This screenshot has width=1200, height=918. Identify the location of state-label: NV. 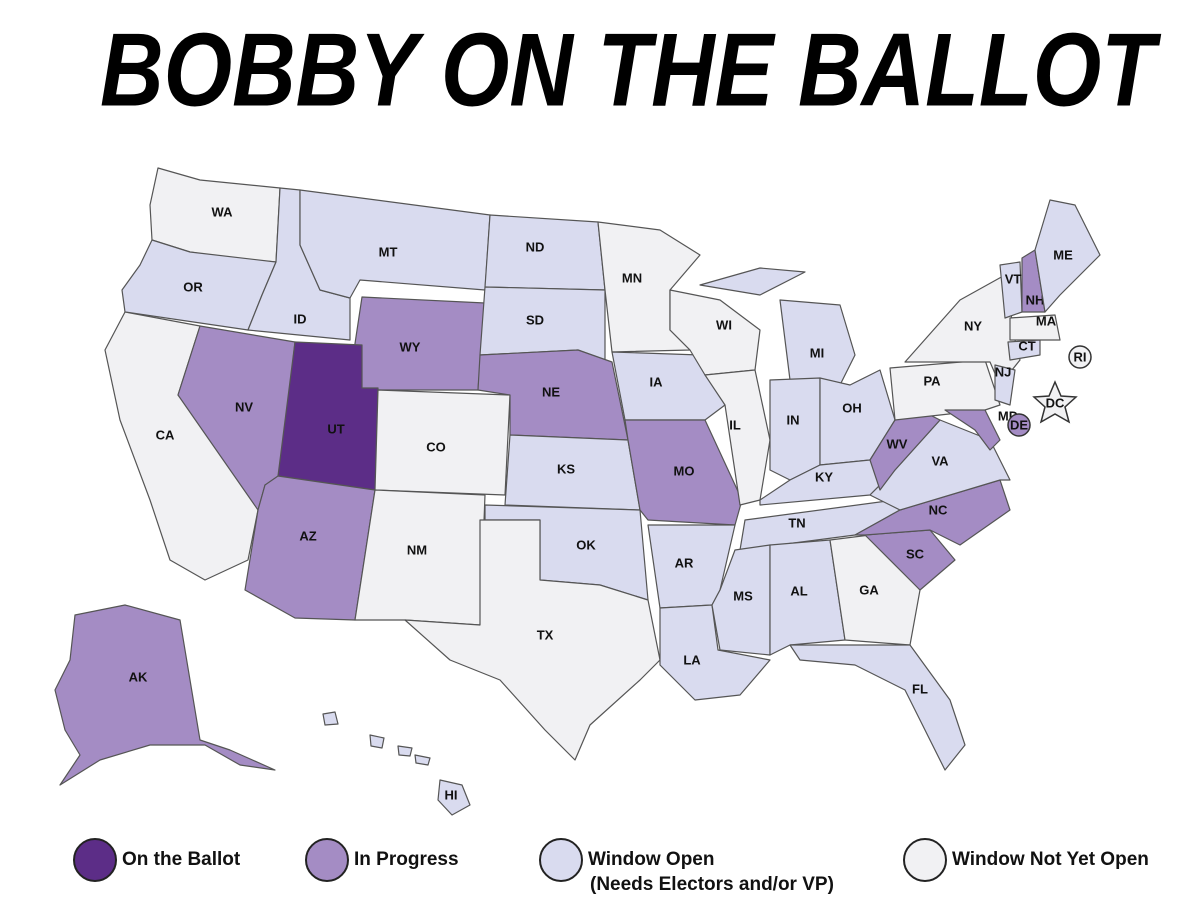
(244, 406).